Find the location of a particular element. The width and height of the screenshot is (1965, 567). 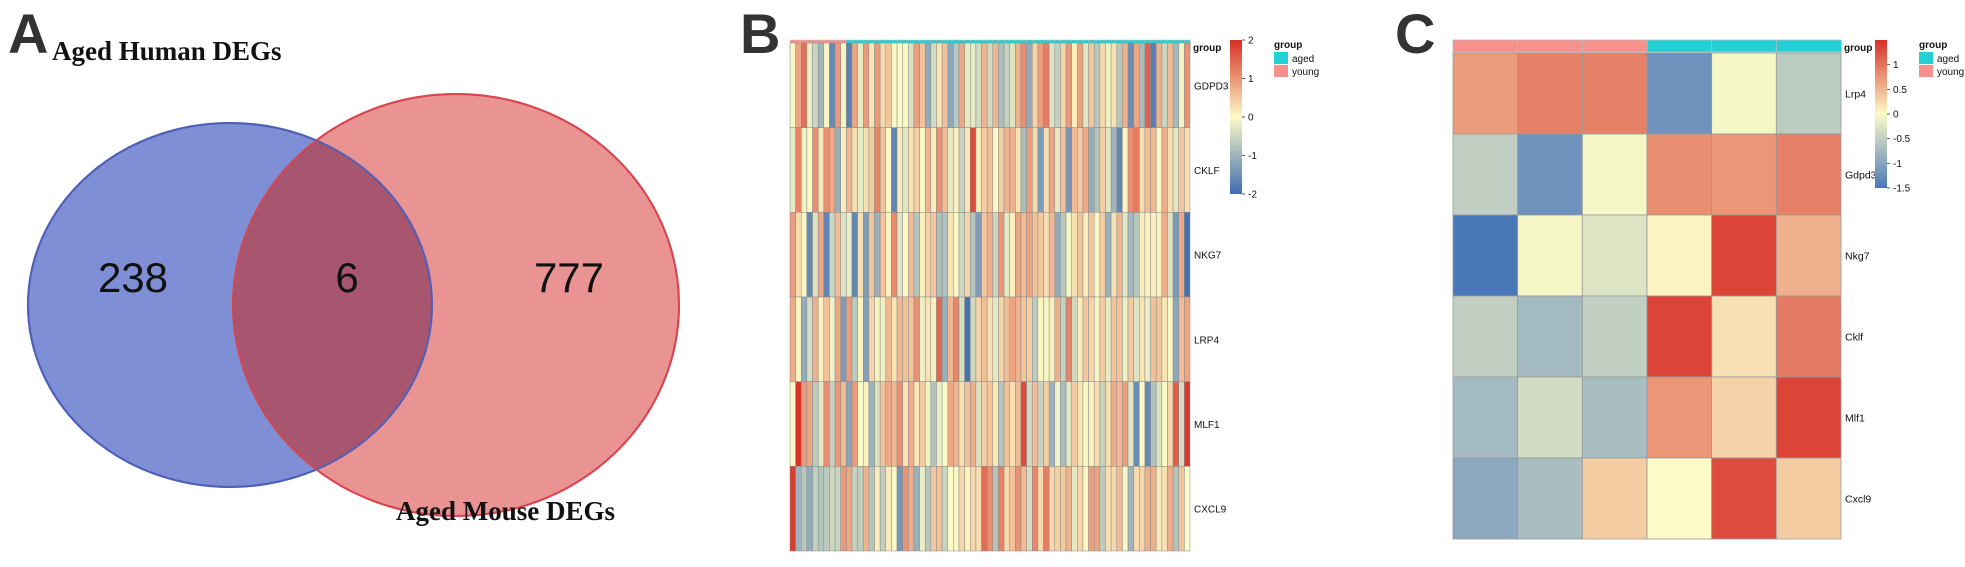

row-label: Cklf is located at coordinates (1854, 338).